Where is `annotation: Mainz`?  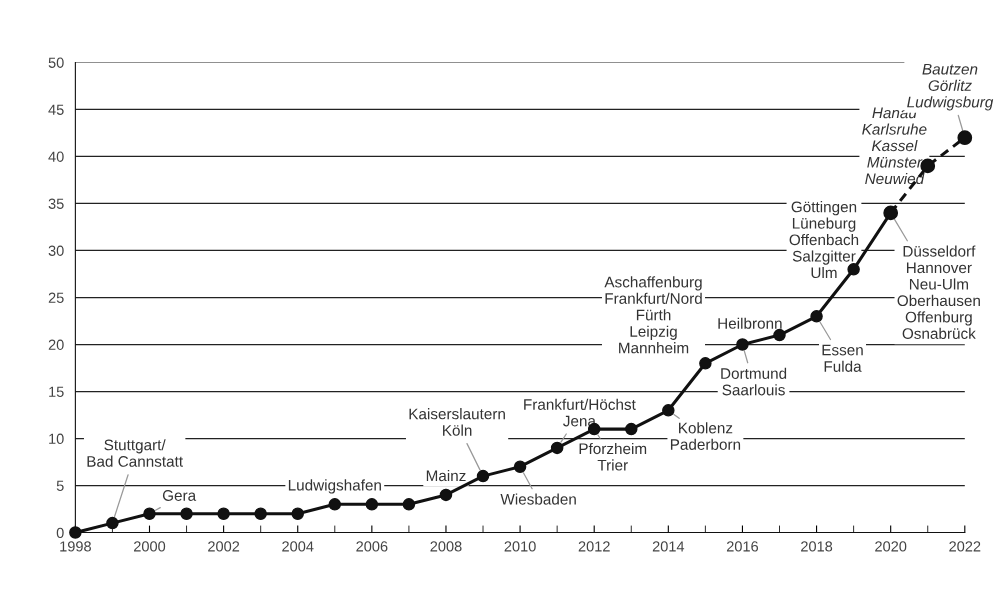 annotation: Mainz is located at coordinates (446, 475).